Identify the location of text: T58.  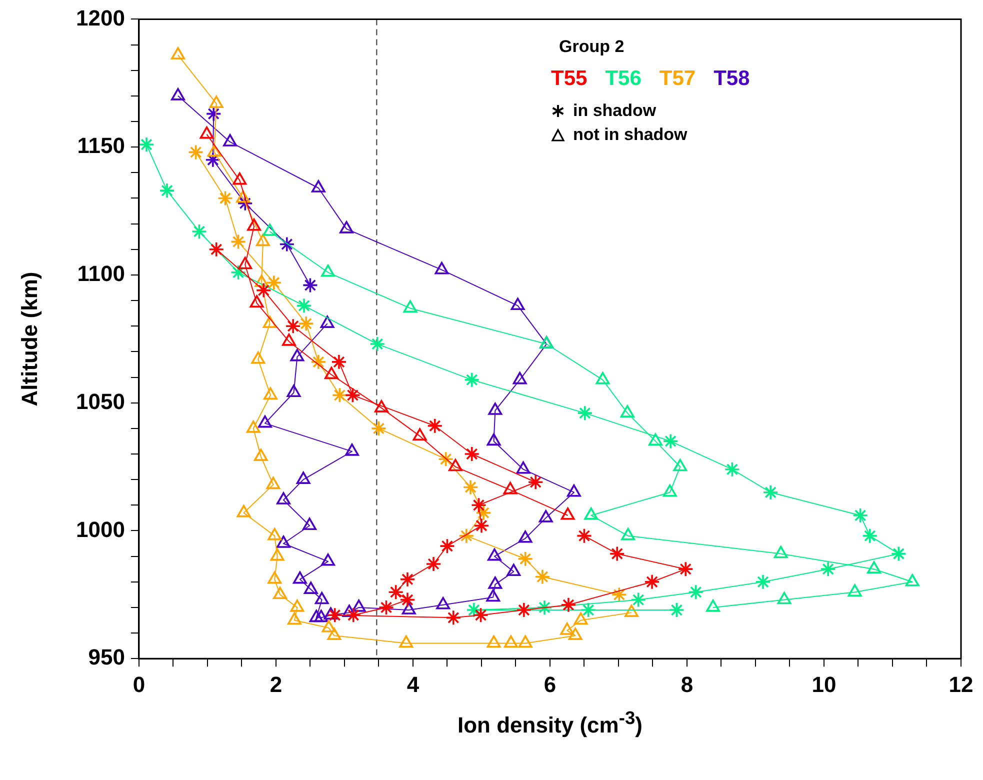
(732, 79).